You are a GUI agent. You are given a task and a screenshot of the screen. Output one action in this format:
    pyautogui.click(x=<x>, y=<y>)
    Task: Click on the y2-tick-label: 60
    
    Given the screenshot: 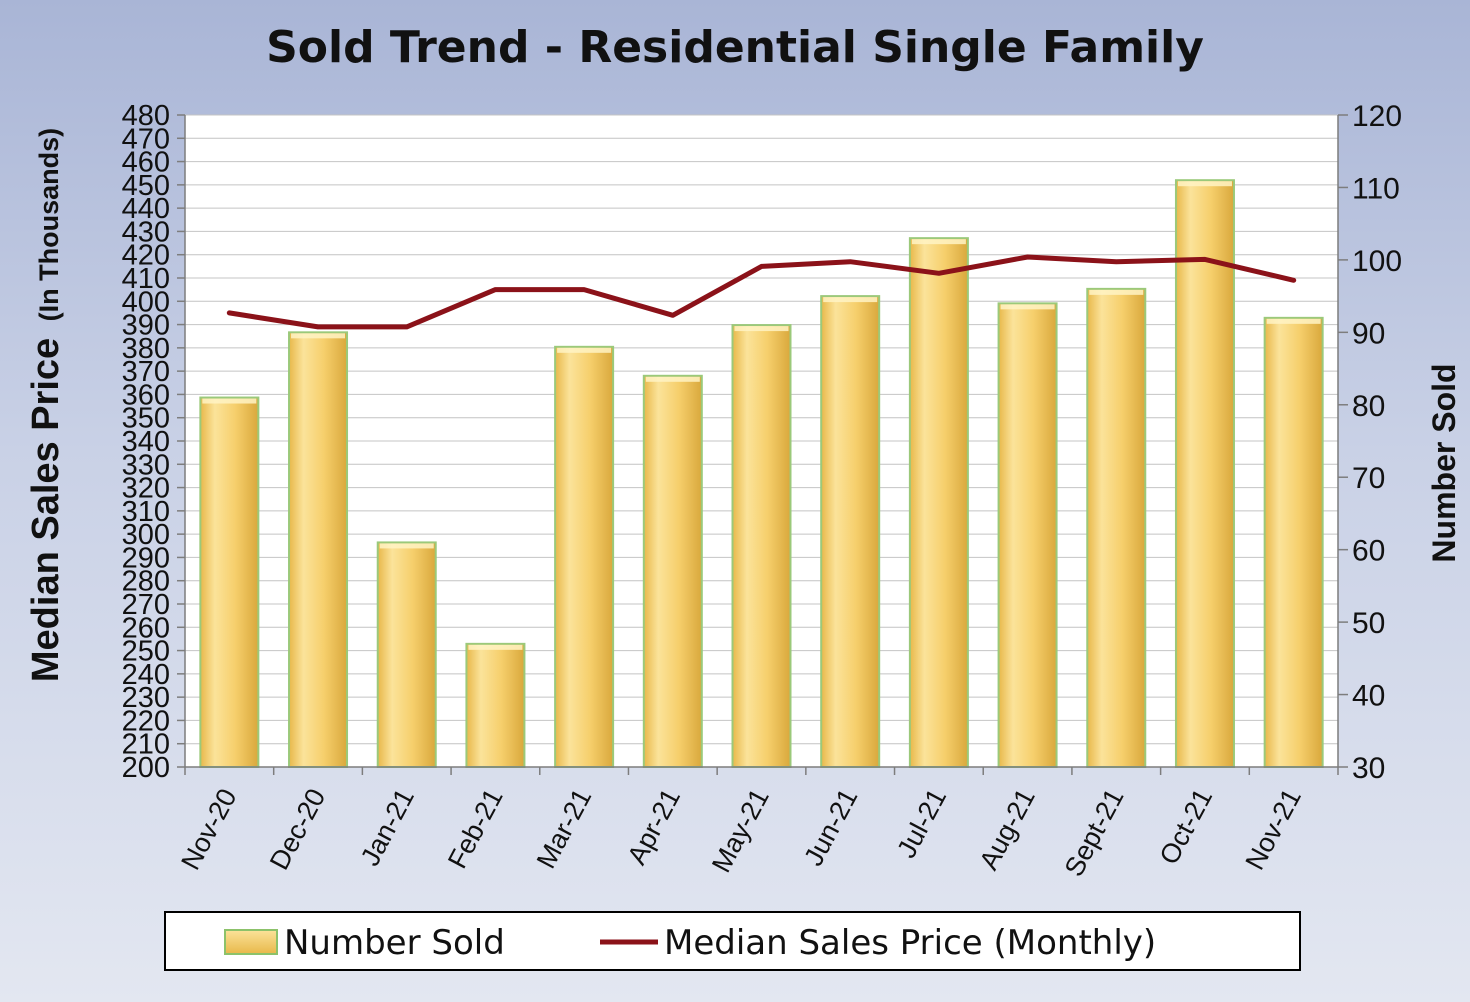 What is the action you would take?
    pyautogui.click(x=1368, y=551)
    